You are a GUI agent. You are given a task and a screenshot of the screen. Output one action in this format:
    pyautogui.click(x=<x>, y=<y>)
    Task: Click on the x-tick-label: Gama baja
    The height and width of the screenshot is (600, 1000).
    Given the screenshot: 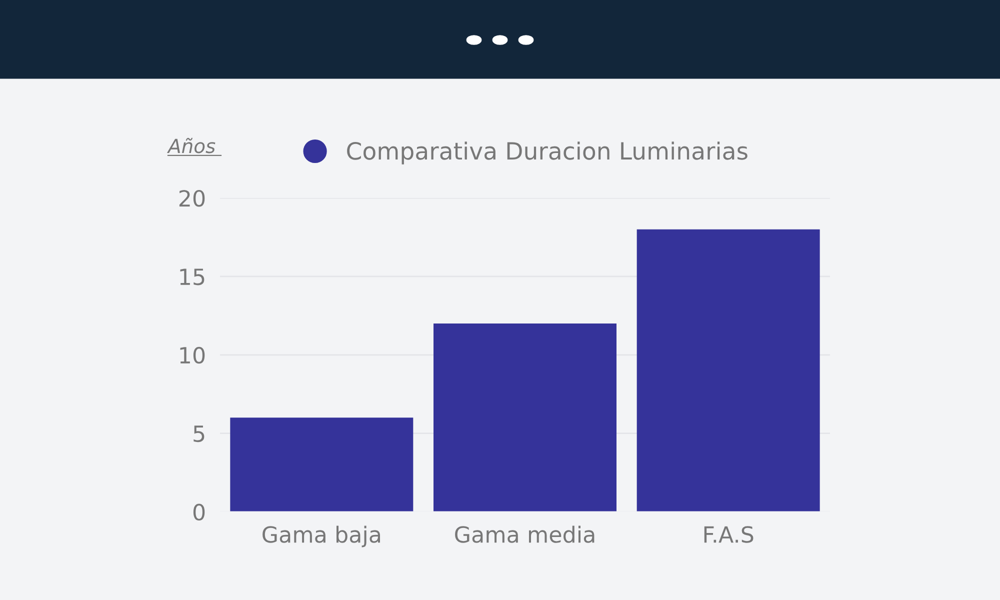 What is the action you would take?
    pyautogui.click(x=321, y=537)
    